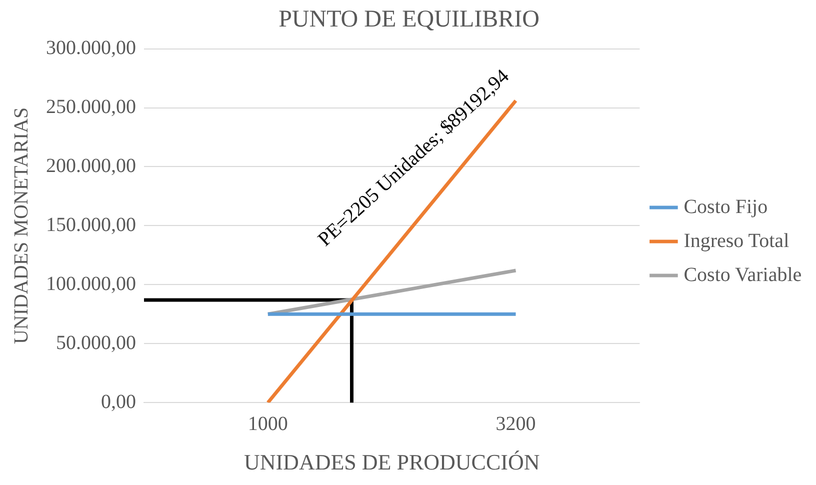 The height and width of the screenshot is (485, 816). I want to click on y-tick-label: 100.000,00, so click(91, 283).